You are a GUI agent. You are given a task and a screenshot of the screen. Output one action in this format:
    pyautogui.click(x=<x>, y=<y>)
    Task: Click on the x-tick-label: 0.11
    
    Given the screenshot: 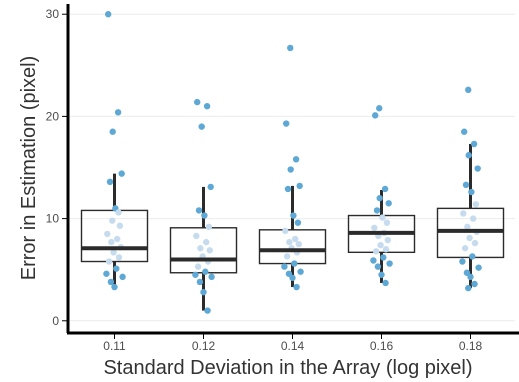 What is the action you would take?
    pyautogui.click(x=114, y=346)
    